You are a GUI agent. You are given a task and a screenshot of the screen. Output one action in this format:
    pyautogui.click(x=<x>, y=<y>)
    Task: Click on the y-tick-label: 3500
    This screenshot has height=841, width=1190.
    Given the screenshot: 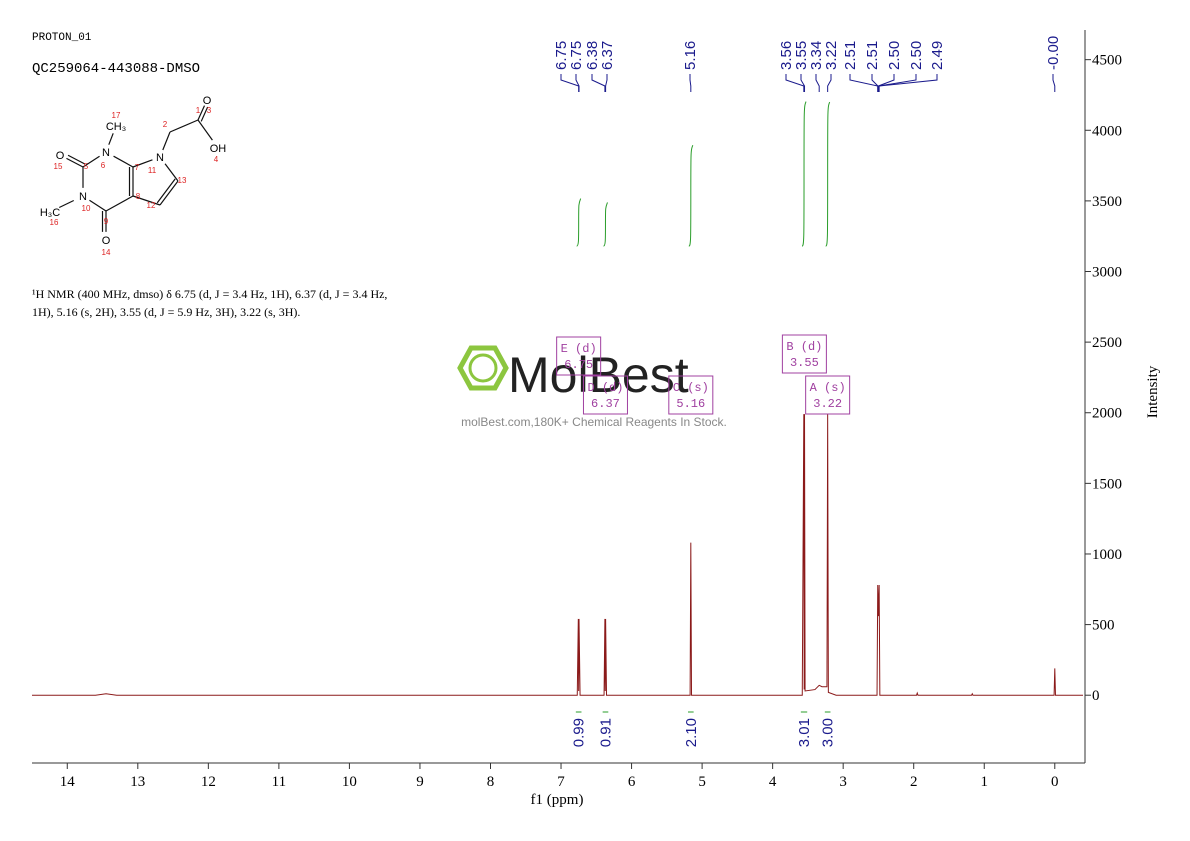 What is the action you would take?
    pyautogui.click(x=1107, y=202)
    